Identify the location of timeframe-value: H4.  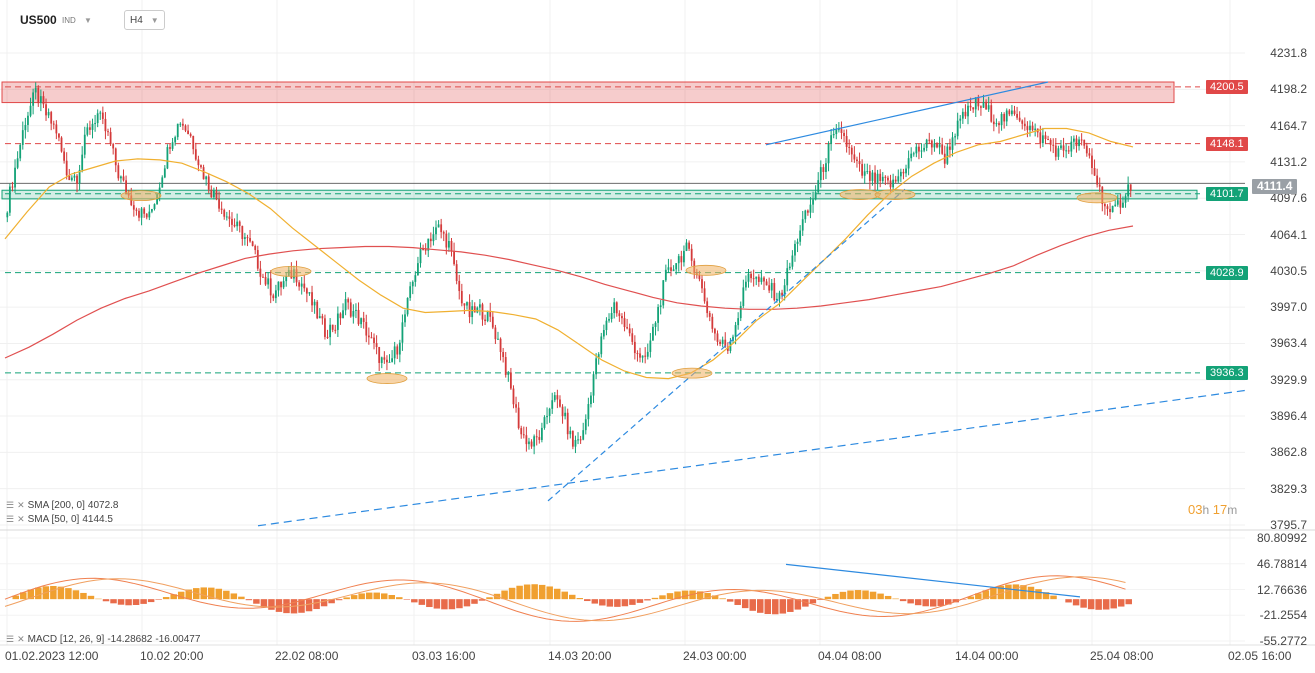
(136, 20).